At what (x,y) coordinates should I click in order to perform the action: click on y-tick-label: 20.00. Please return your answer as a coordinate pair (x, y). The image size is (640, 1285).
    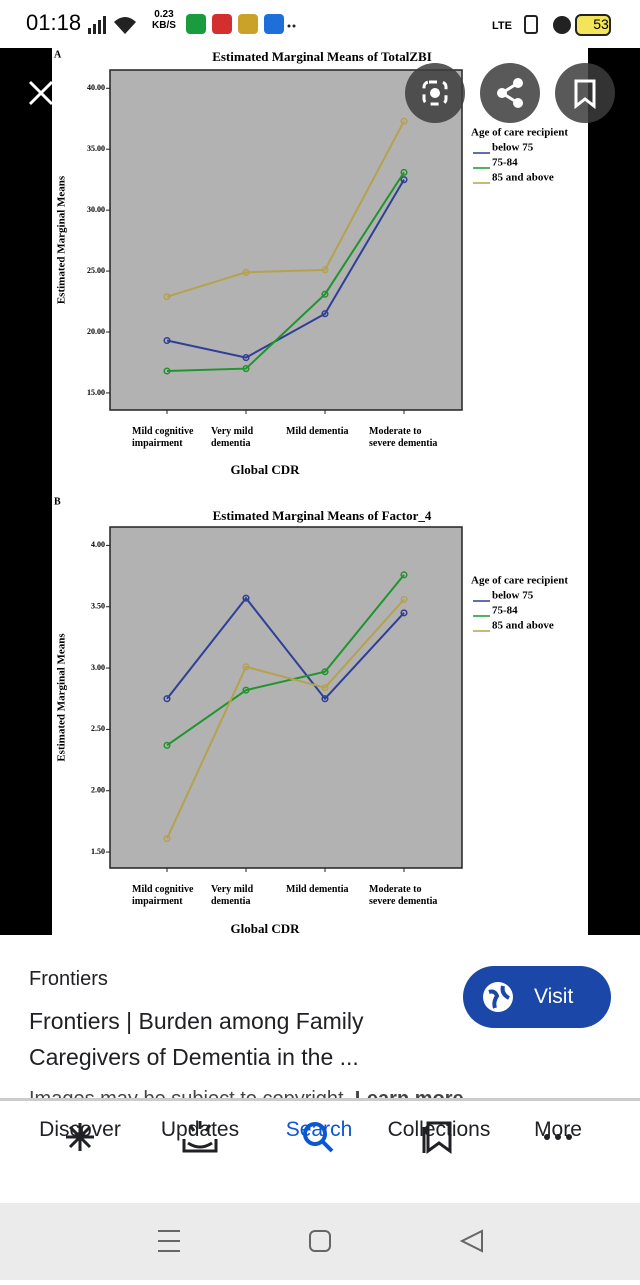
    Looking at the image, I should click on (96, 331).